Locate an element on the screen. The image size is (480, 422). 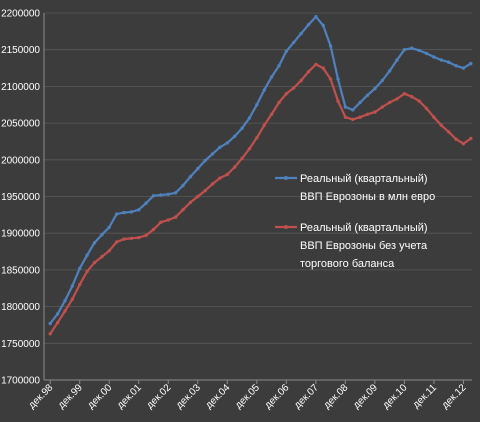
y-tick-label: 1950000 is located at coordinates (20, 197).